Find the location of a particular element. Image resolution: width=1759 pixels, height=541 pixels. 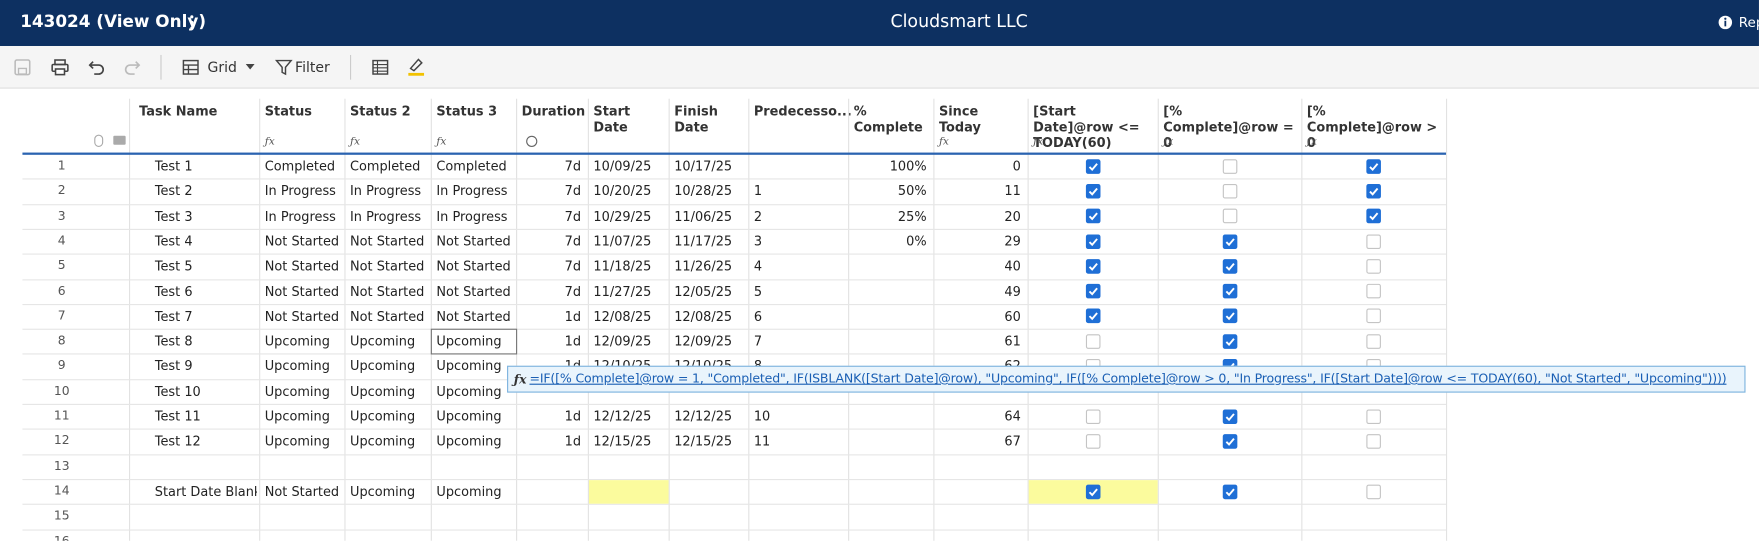

column-header: Finish Date is located at coordinates (696, 119).